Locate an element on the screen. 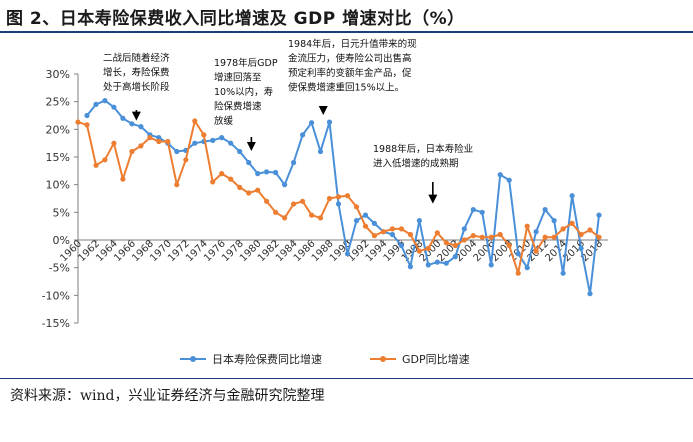 This screenshot has width=693, height=442. annotation-line: 1978年后GDP is located at coordinates (246, 63).